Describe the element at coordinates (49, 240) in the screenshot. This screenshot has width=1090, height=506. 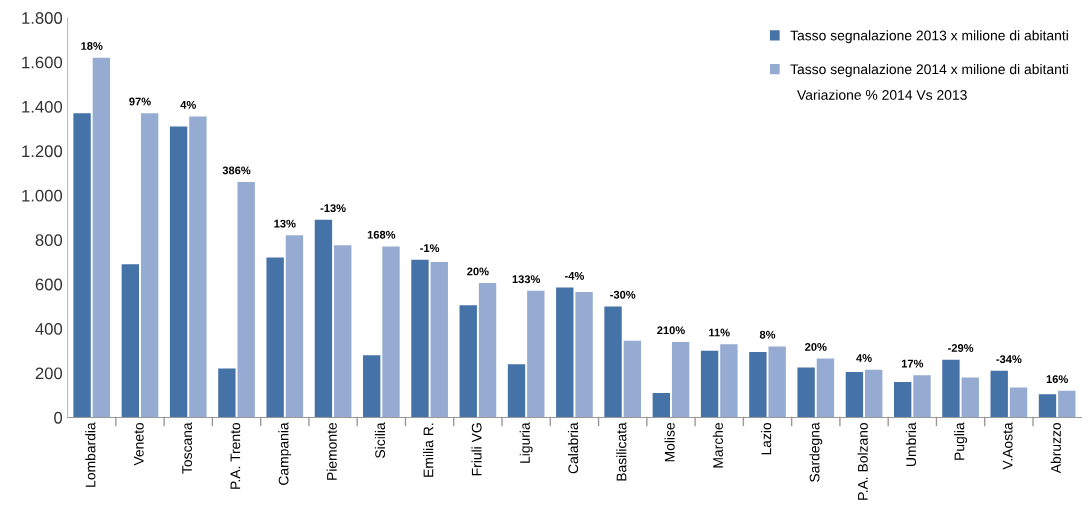
I see `y-tick-label: 800` at that location.